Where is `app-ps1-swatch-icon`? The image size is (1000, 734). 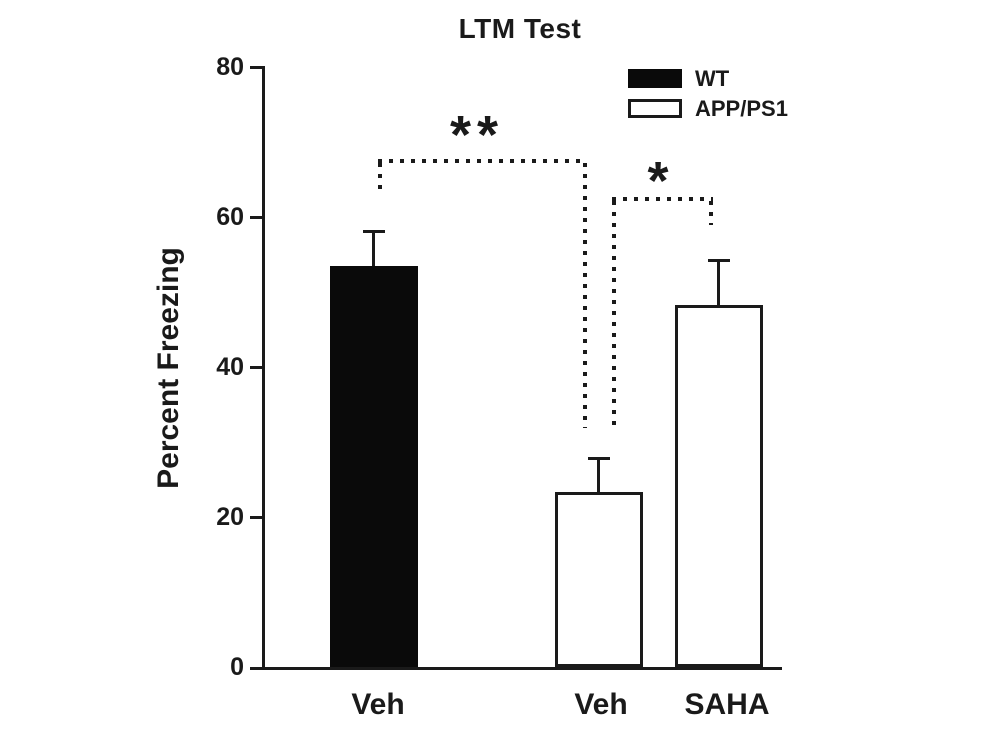 app-ps1-swatch-icon is located at coordinates (655, 108).